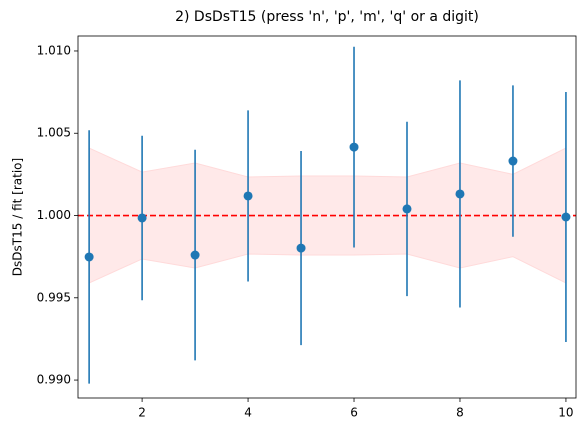 Image resolution: width=588 pixels, height=433 pixels. I want to click on x-tick-label: 2, so click(142, 413).